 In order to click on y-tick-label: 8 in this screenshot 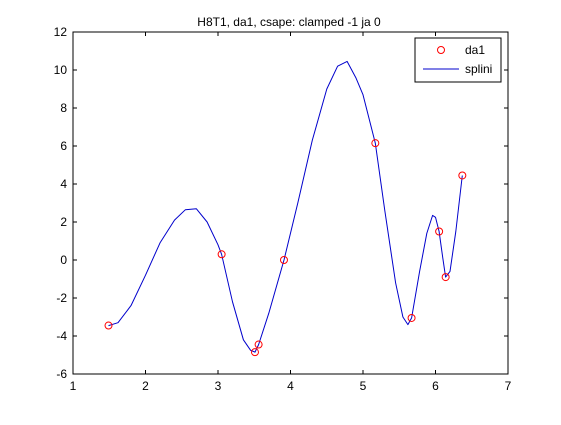, I will do `click(63, 108)`.